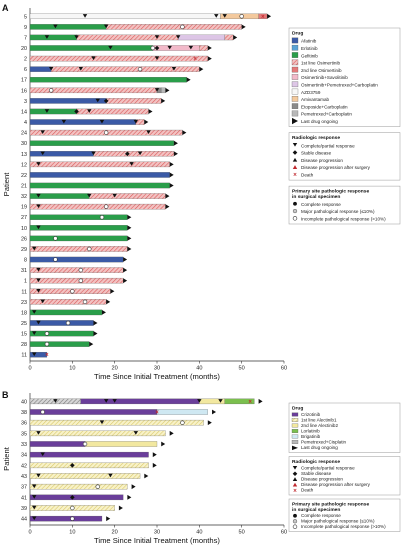 The image size is (402, 550). Describe the element at coordinates (336, 167) in the screenshot. I see `legend-radio-label: Disease progression after surgery` at that location.